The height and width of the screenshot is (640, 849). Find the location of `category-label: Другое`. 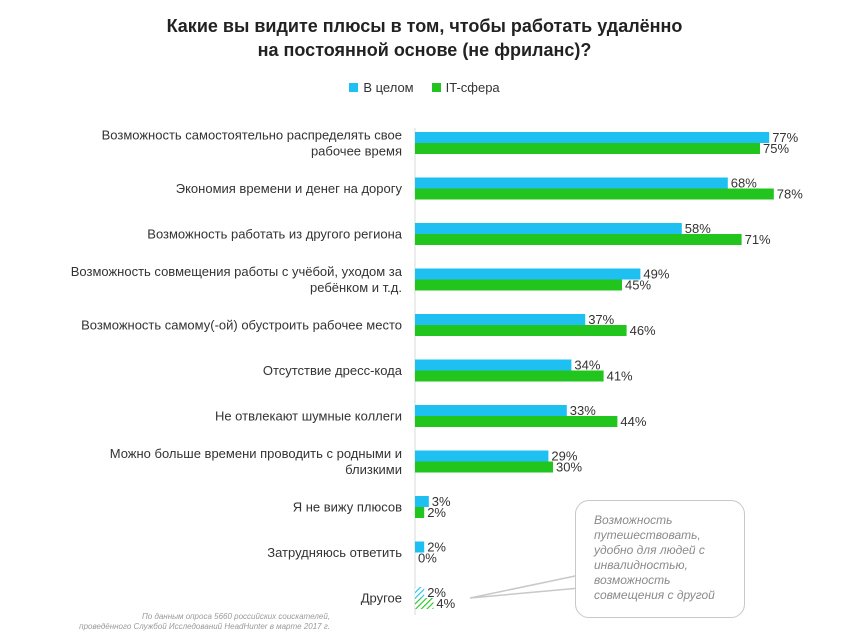

category-label: Другое is located at coordinates (381, 598).